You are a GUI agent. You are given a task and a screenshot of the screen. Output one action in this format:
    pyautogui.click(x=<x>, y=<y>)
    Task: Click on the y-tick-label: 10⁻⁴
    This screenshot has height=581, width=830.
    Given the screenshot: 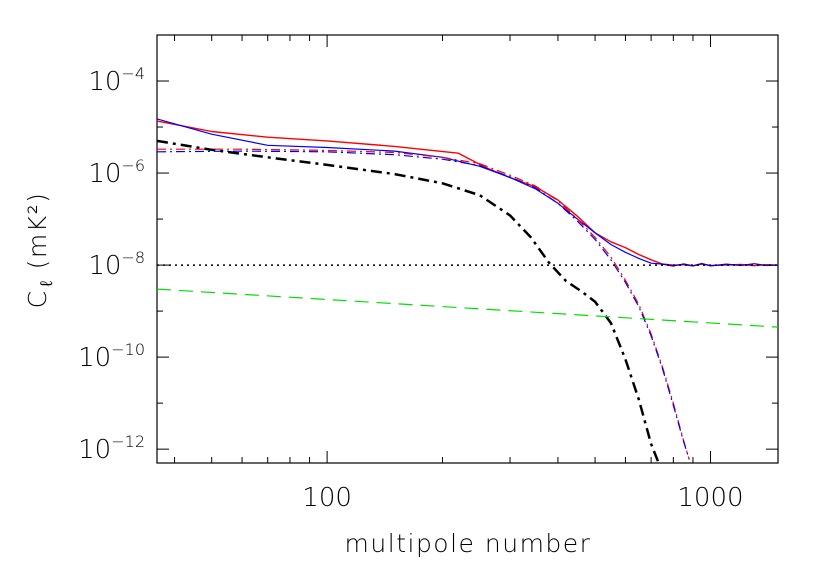 What is the action you would take?
    pyautogui.click(x=116, y=80)
    